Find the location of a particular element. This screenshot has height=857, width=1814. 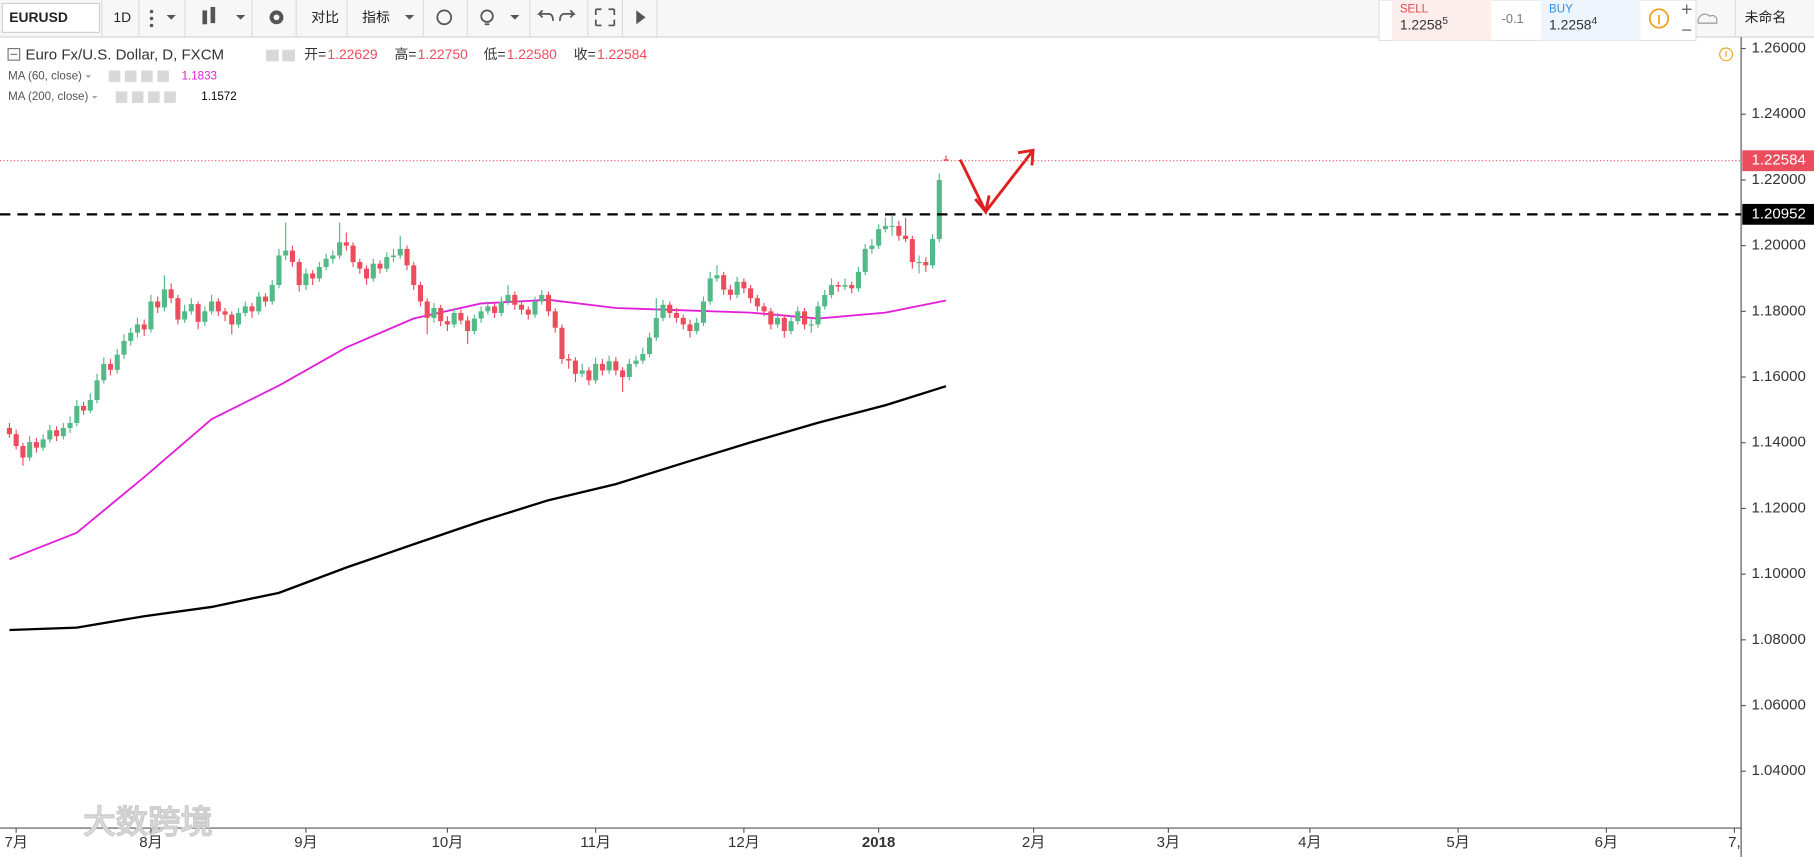

y-tick-label: 1.10000 is located at coordinates (1779, 573).